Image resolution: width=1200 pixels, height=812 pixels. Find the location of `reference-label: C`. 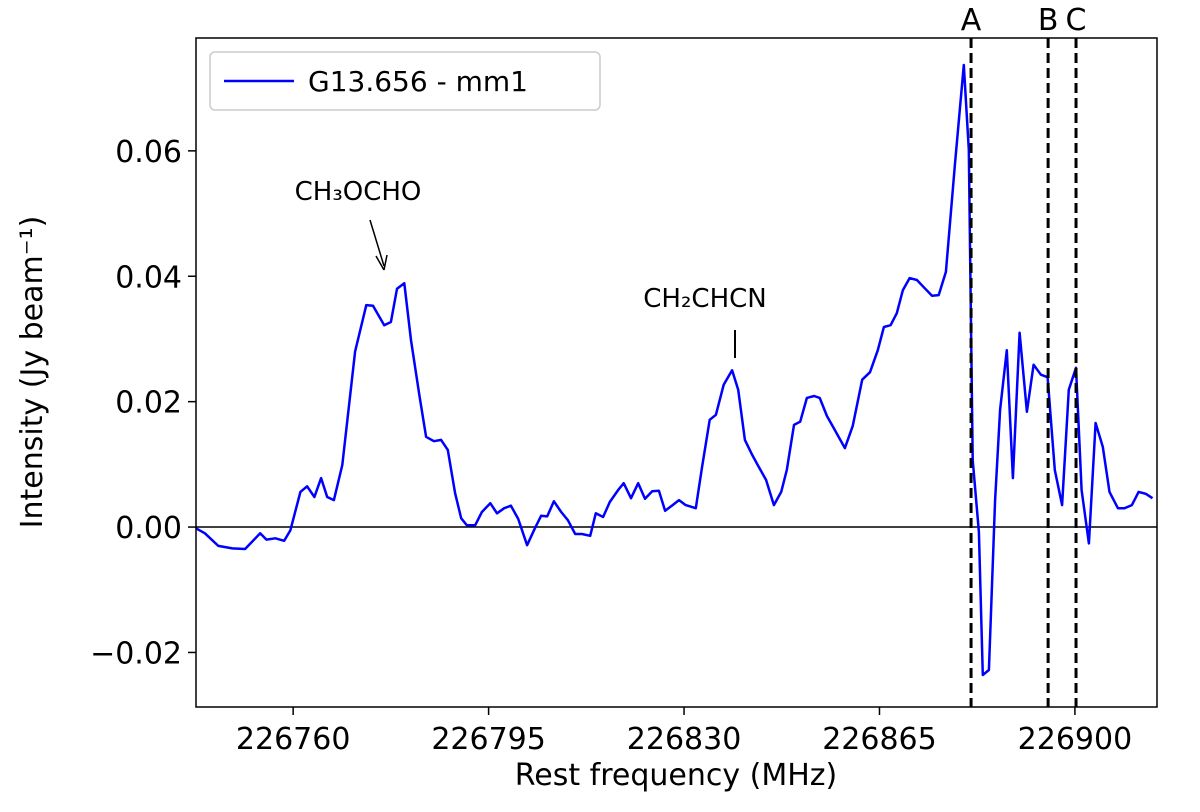

reference-label: C is located at coordinates (1076, 20).